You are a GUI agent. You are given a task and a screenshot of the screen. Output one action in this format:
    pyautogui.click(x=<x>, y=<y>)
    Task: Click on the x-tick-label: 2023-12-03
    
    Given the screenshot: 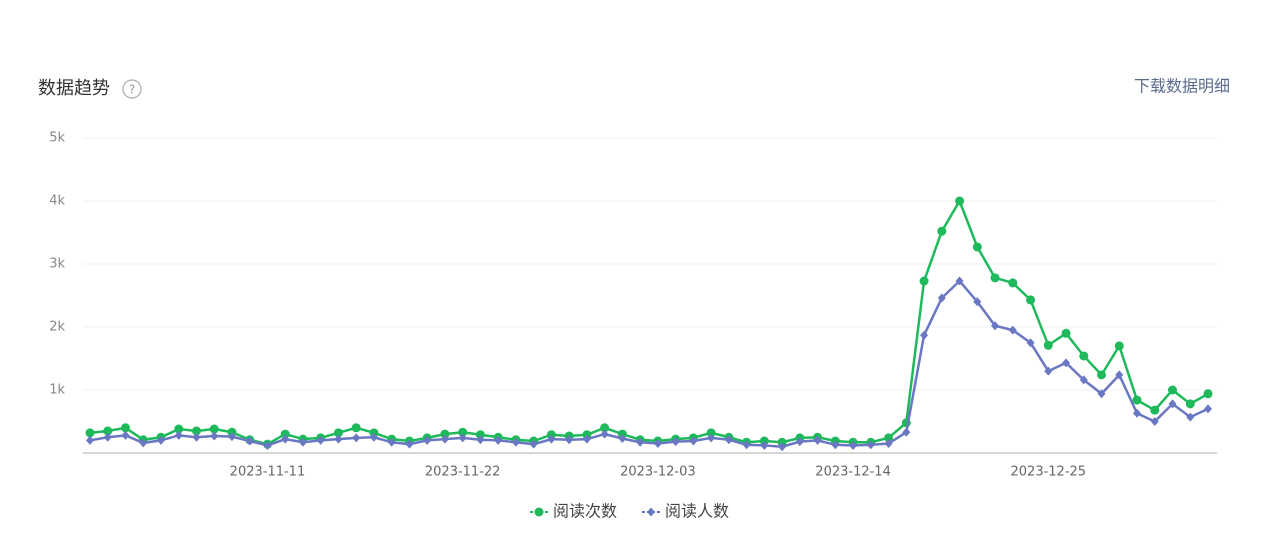 What is the action you would take?
    pyautogui.click(x=658, y=472)
    